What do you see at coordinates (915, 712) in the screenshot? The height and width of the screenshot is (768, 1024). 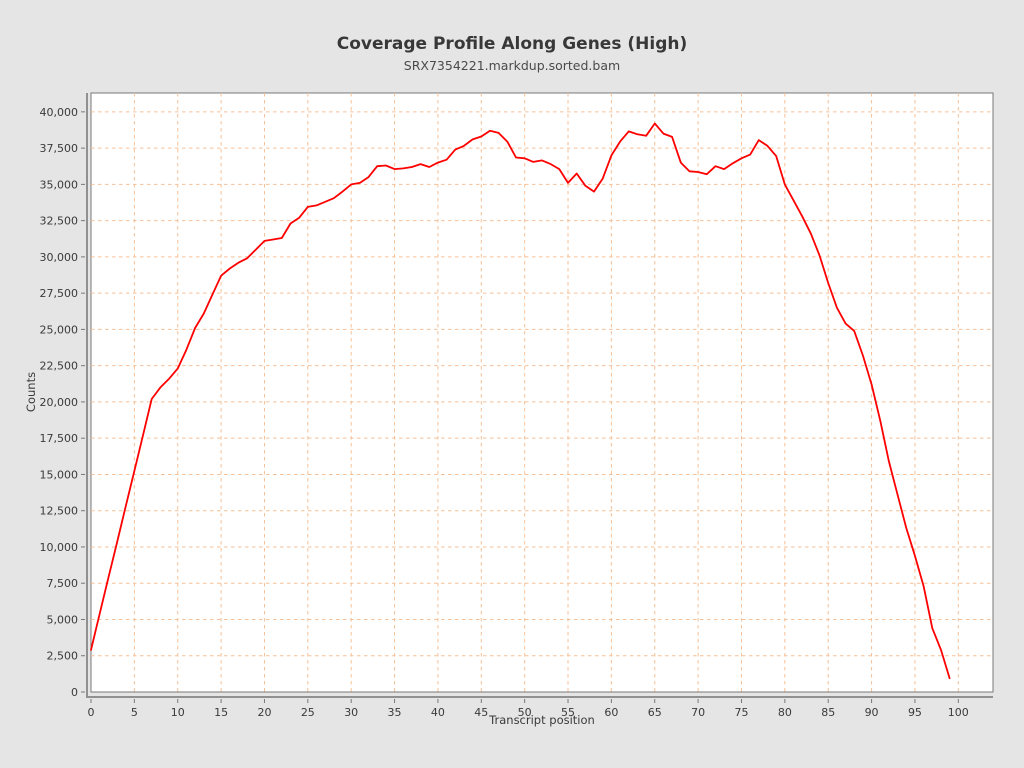 I see `x-tick-label: 95` at bounding box center [915, 712].